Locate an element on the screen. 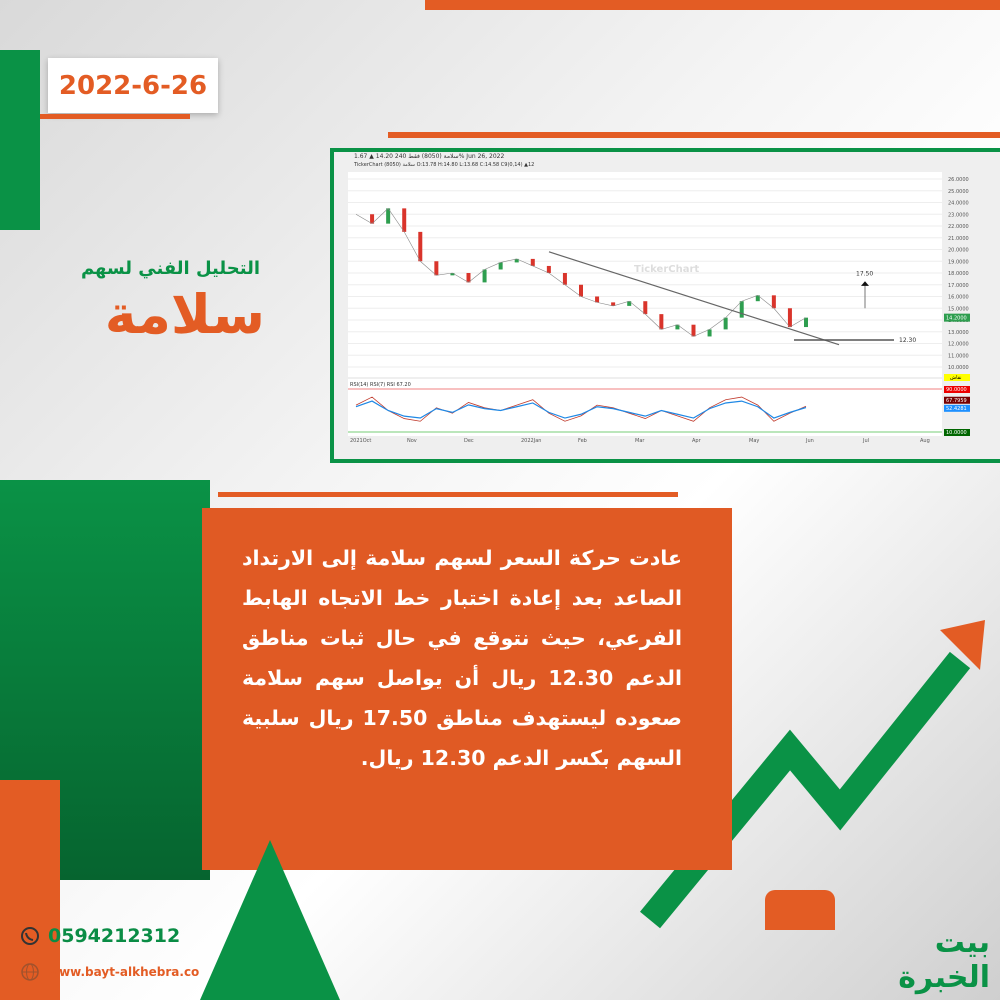 This screenshot has width=1000, height=1000. rsi-tag-label: 67.7959 is located at coordinates (956, 401).